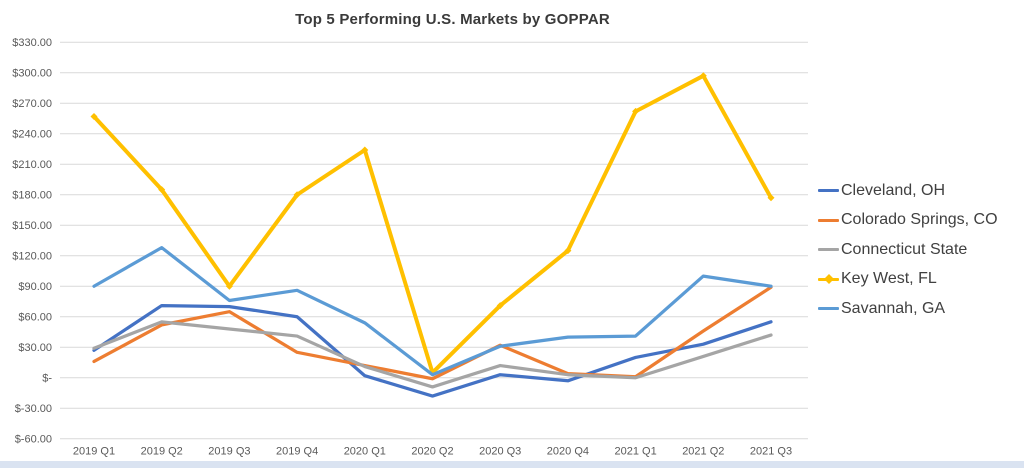  What do you see at coordinates (635, 452) in the screenshot?
I see `x-axis-tick-label: 2021 Q1` at bounding box center [635, 452].